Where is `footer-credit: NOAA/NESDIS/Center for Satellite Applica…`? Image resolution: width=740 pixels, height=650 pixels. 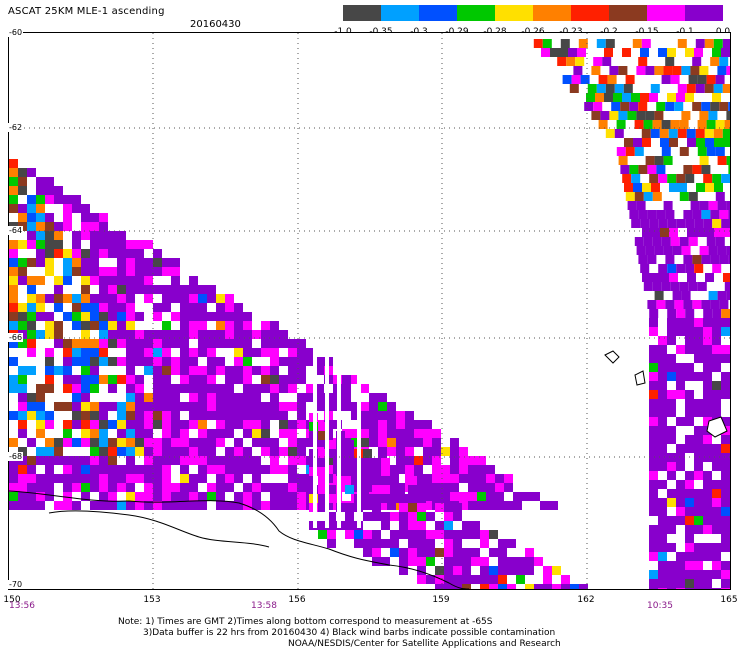 footer-credit: NOAA/NESDIS/Center for Satellite Applica… is located at coordinates (424, 644).